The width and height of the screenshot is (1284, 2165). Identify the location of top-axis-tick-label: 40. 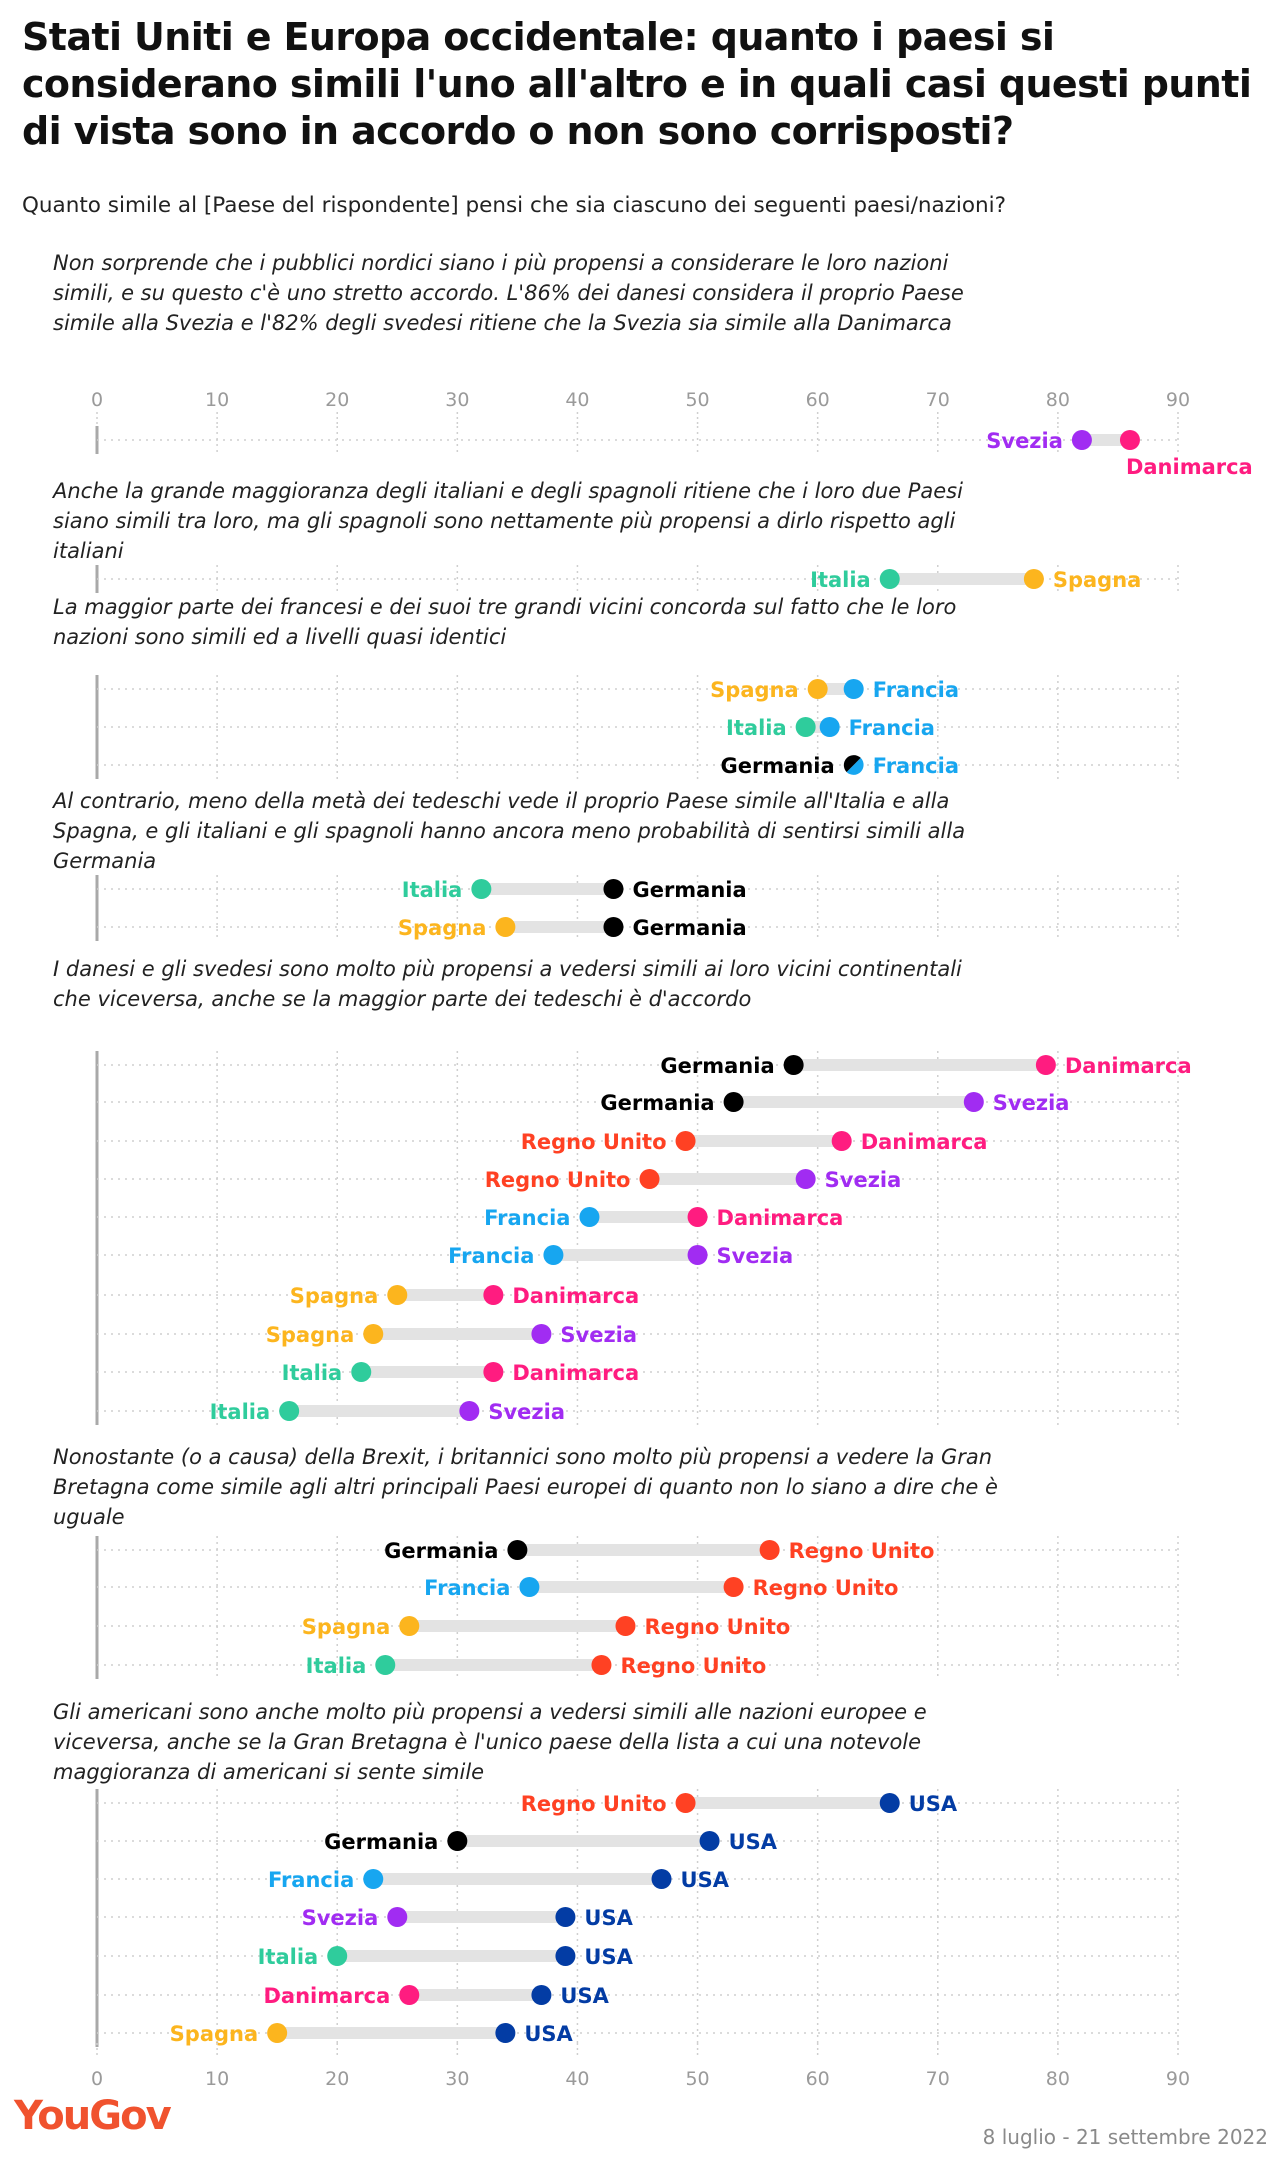
(577, 400).